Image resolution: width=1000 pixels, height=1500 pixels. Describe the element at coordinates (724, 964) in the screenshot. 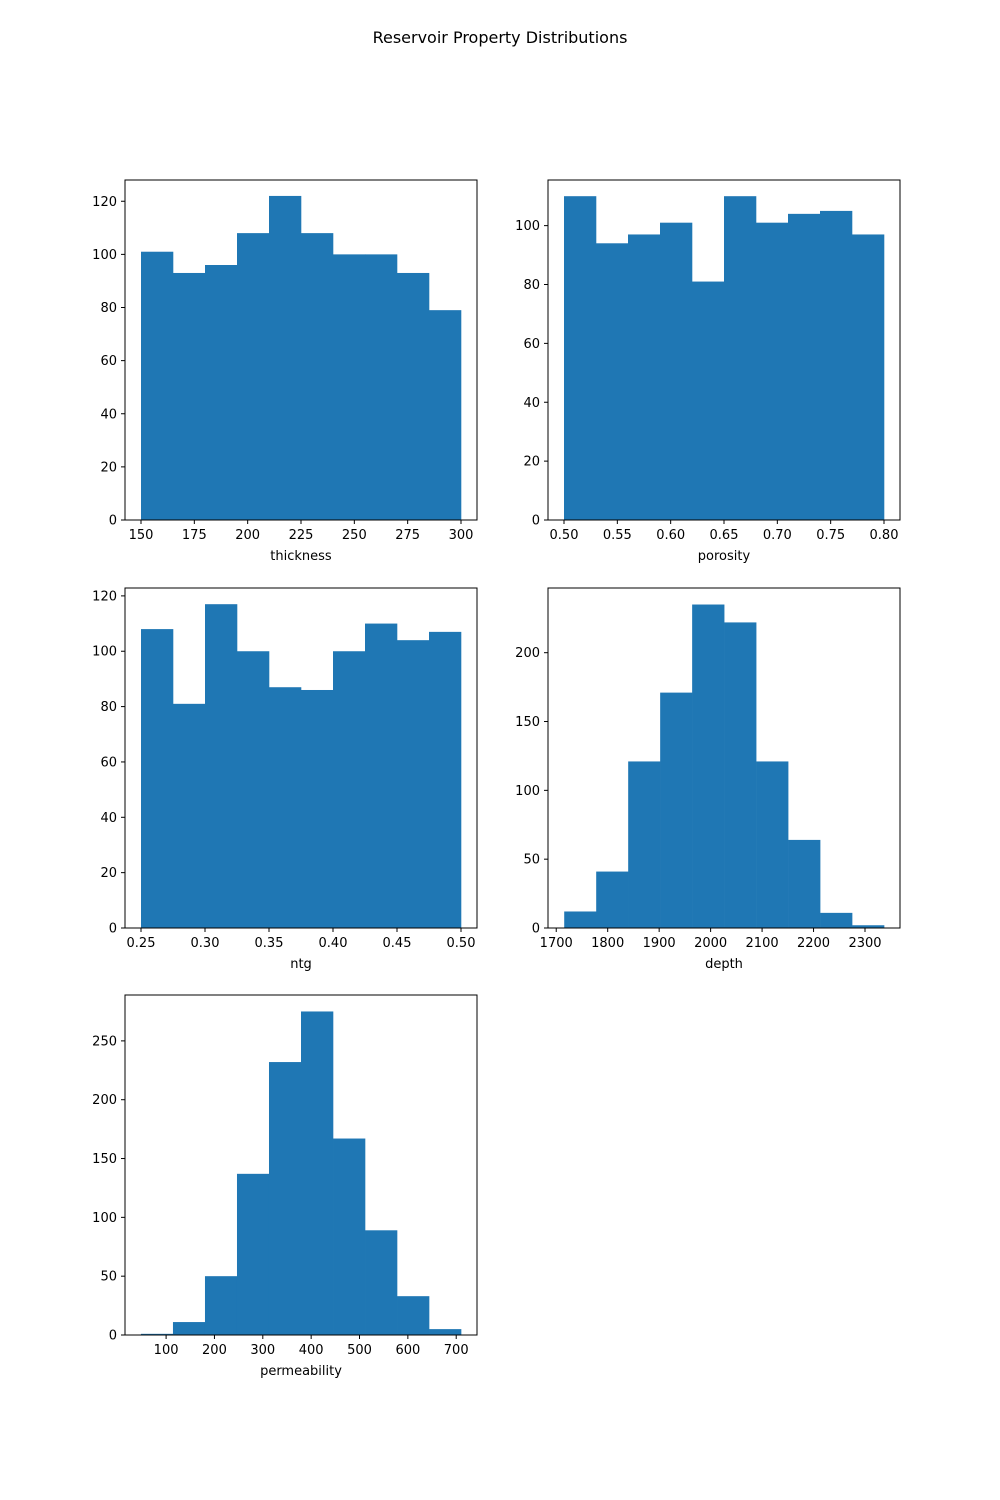

I see `x-axis-label: depth` at that location.